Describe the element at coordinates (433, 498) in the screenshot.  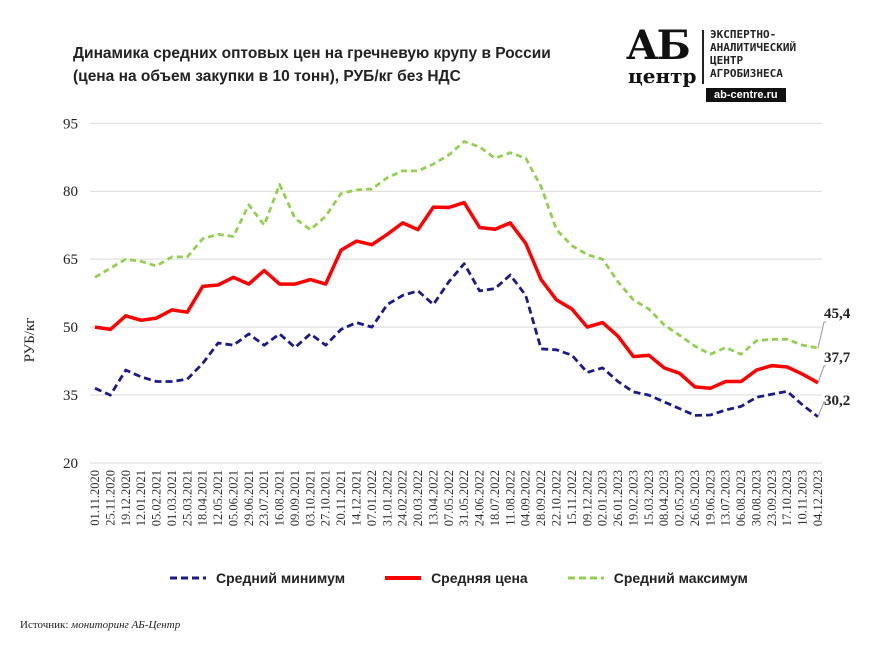
I see `x-tick-label: 13.04.2022` at that location.